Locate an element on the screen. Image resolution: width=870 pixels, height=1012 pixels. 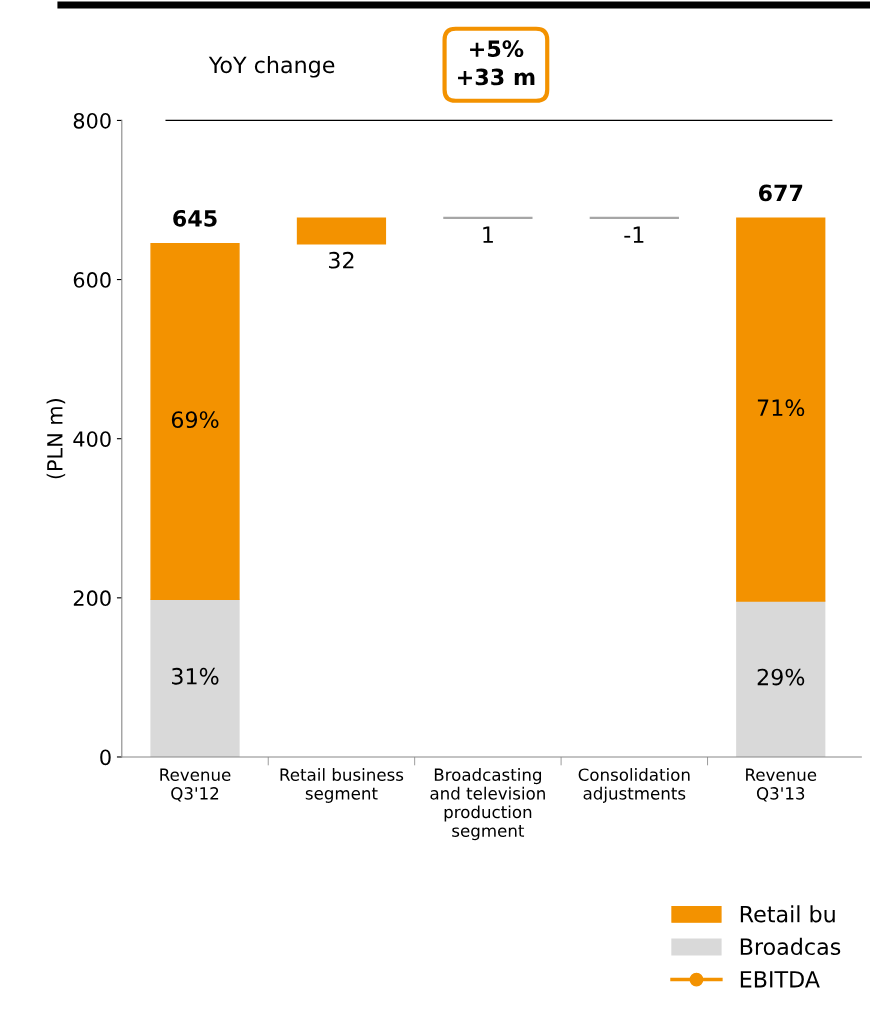
annotation: 29% is located at coordinates (781, 677).